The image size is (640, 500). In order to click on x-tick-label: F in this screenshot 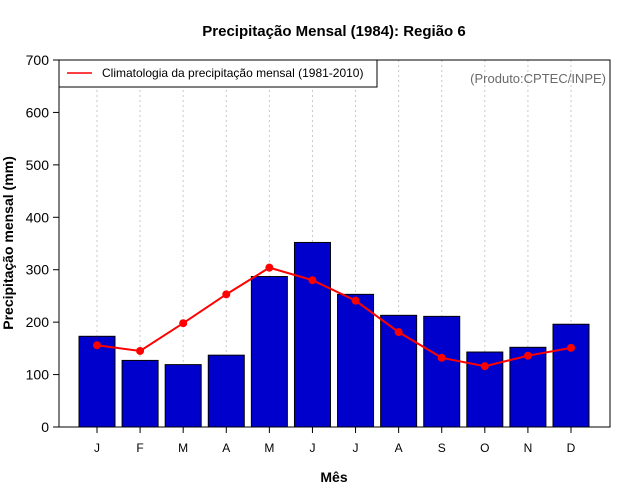, I will do `click(139, 448)`.